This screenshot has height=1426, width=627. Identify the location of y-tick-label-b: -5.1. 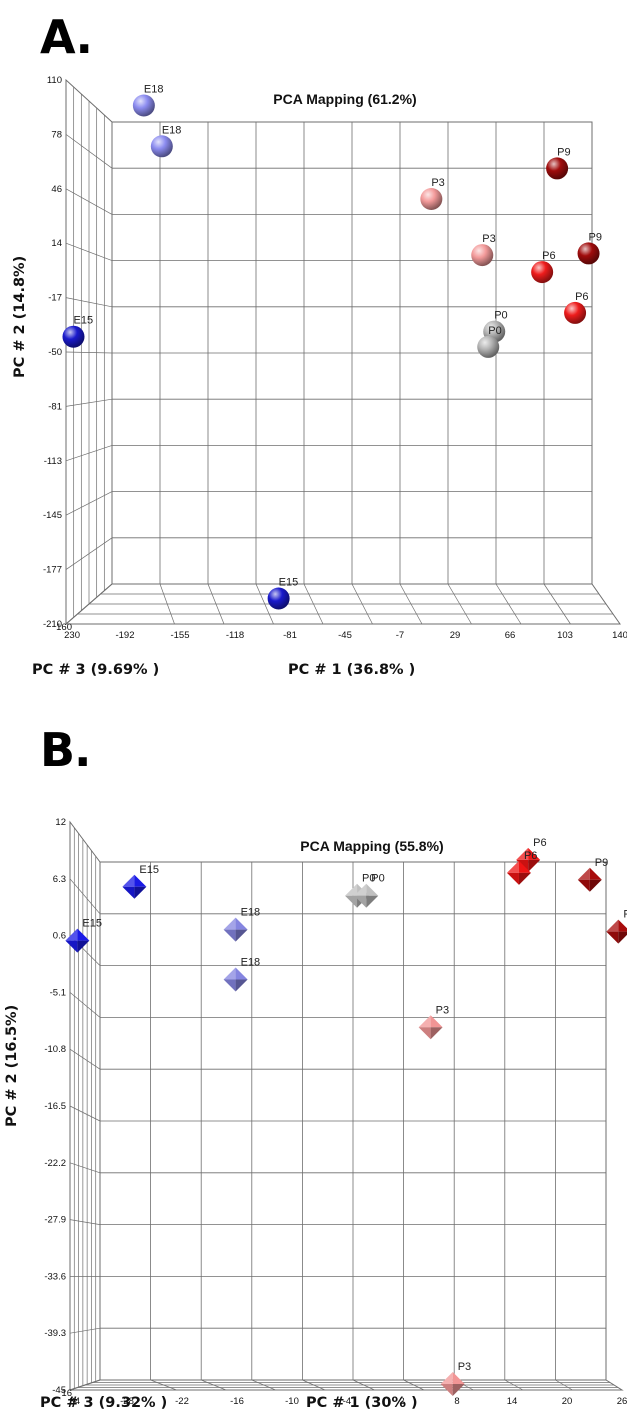
(58, 992).